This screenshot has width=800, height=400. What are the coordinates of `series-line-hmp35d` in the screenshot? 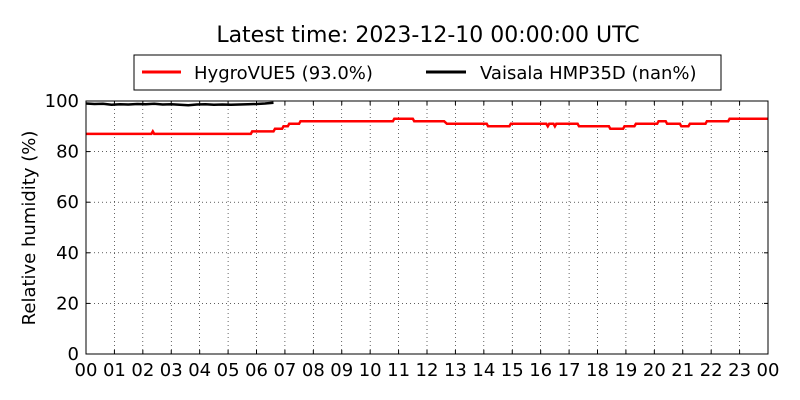 It's located at (179, 104).